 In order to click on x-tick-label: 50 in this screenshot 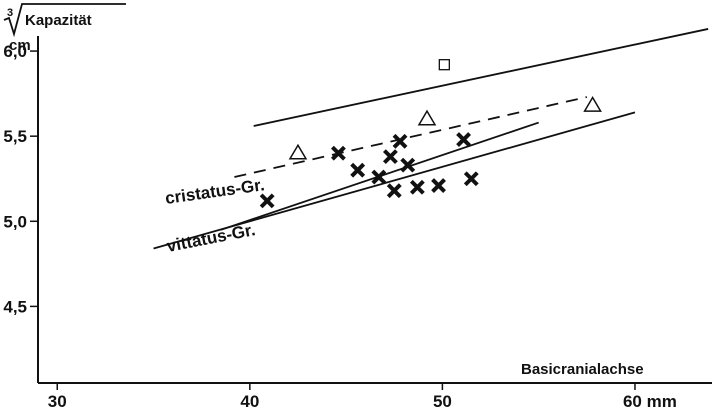, I will do `click(442, 401)`.